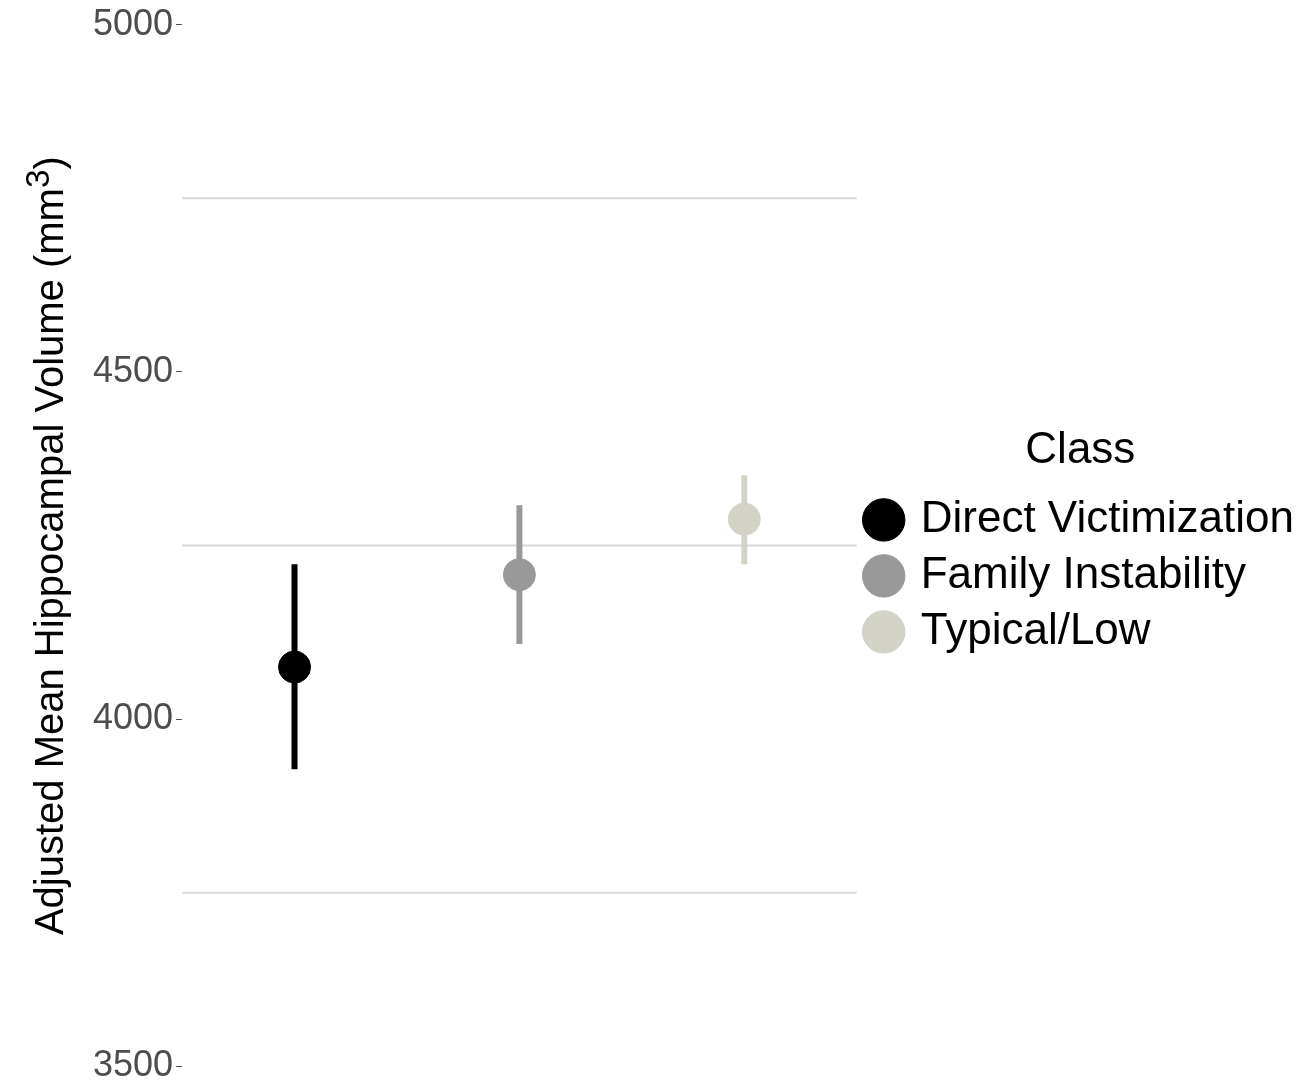 The height and width of the screenshot is (1091, 1314). I want to click on legend-title: Class, so click(1080, 448).